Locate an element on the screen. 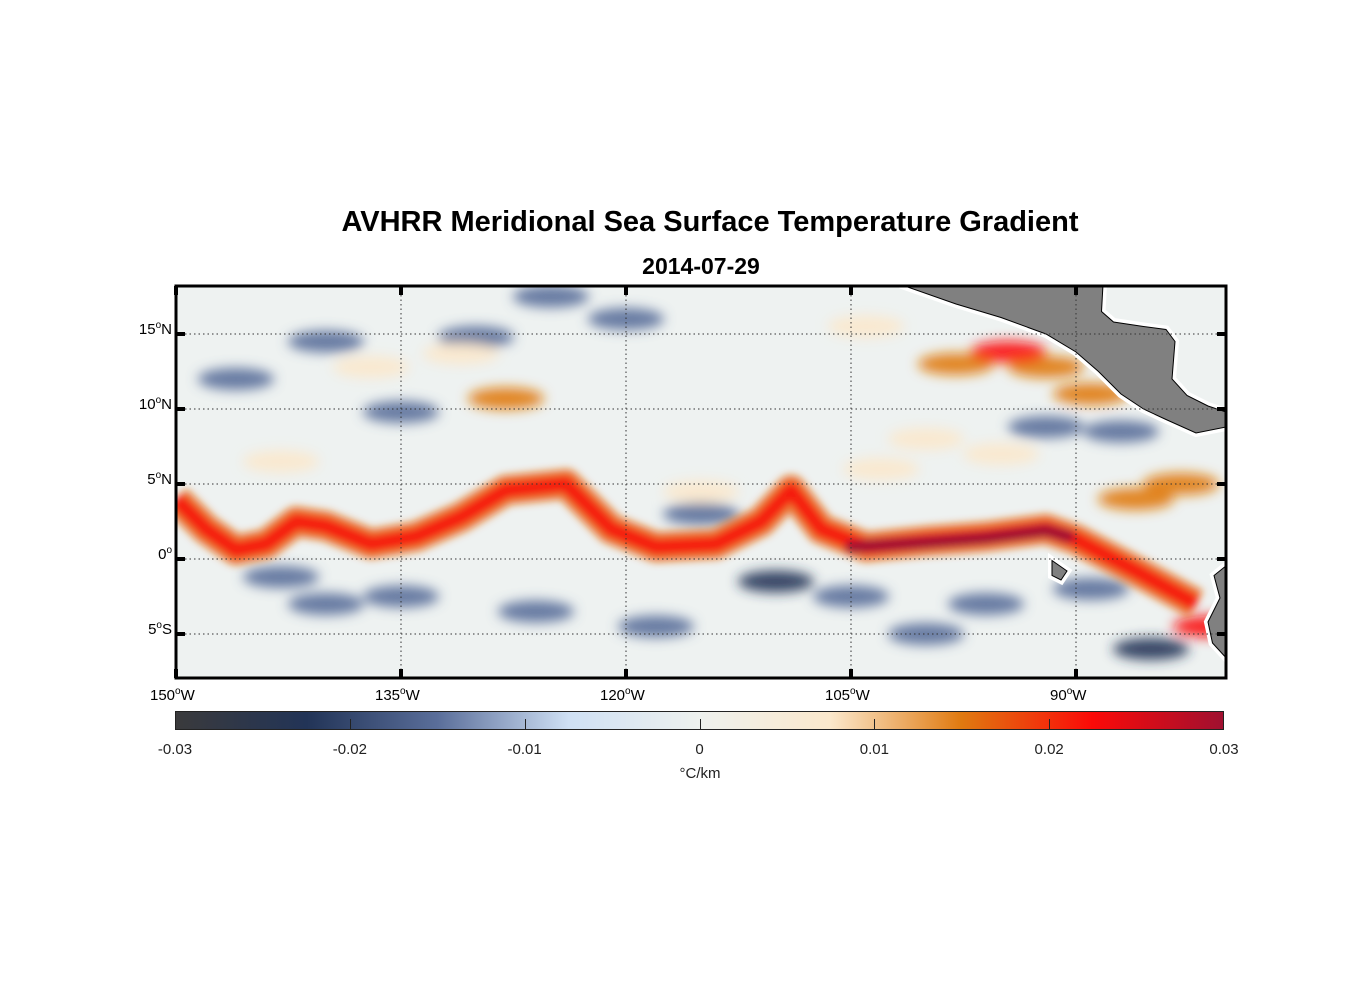 The height and width of the screenshot is (1000, 1356). colorbar-tick-label: 0.01 is located at coordinates (874, 749).